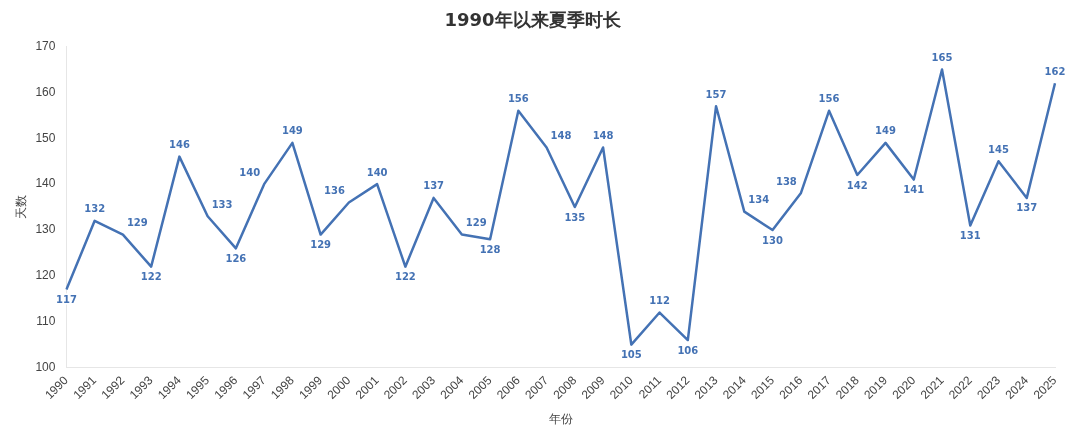  I want to click on y-tick-label: 170, so click(45, 45).